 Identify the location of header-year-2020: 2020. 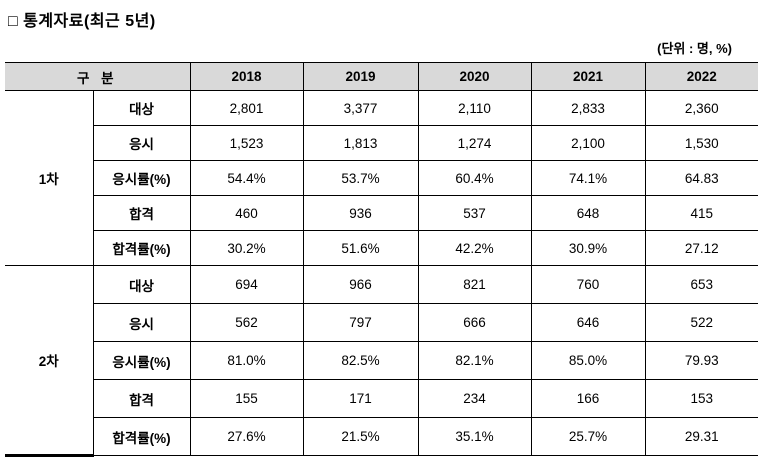
(474, 76).